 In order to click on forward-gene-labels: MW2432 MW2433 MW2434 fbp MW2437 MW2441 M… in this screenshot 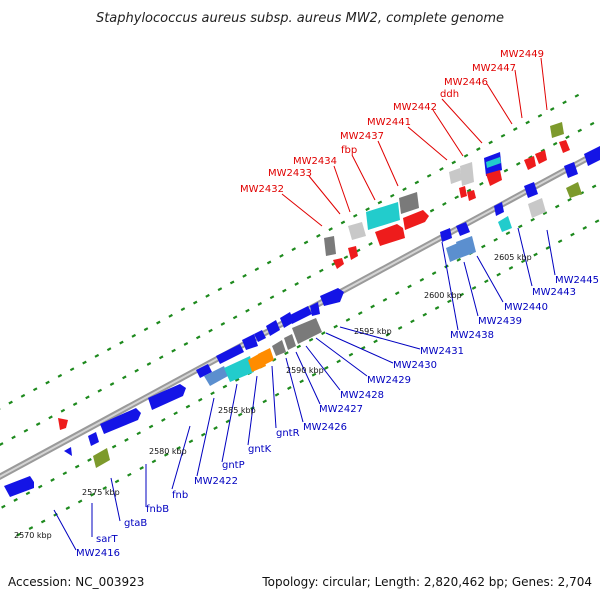, I will do `click(392, 122)`.